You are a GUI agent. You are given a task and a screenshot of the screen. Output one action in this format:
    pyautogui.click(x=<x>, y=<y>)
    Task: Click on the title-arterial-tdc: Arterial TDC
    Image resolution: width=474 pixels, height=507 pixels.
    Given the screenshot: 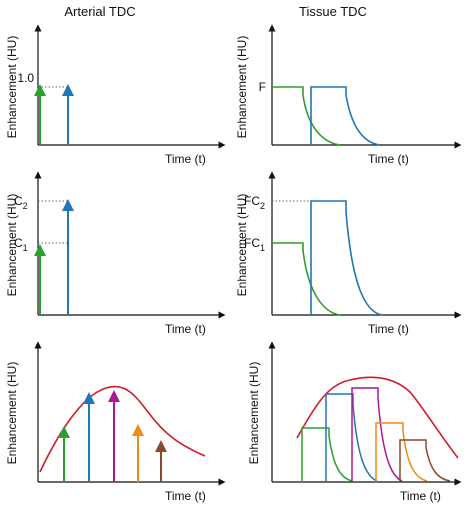 What is the action you would take?
    pyautogui.click(x=99, y=11)
    